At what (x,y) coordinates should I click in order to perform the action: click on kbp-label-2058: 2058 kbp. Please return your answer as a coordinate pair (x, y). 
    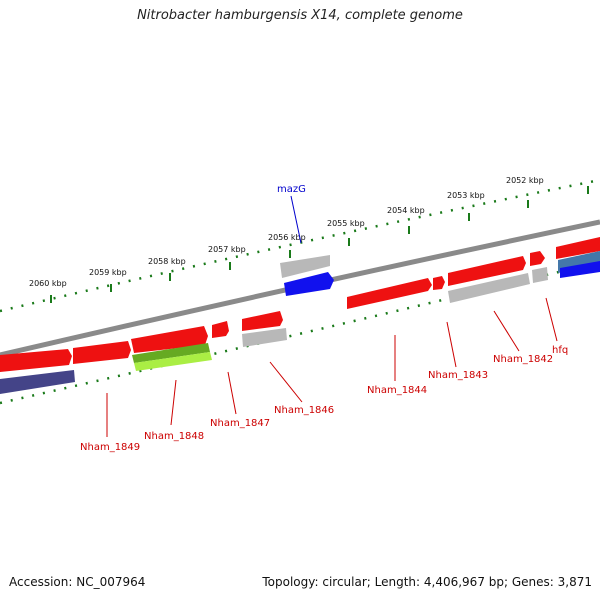
    Looking at the image, I should click on (167, 261).